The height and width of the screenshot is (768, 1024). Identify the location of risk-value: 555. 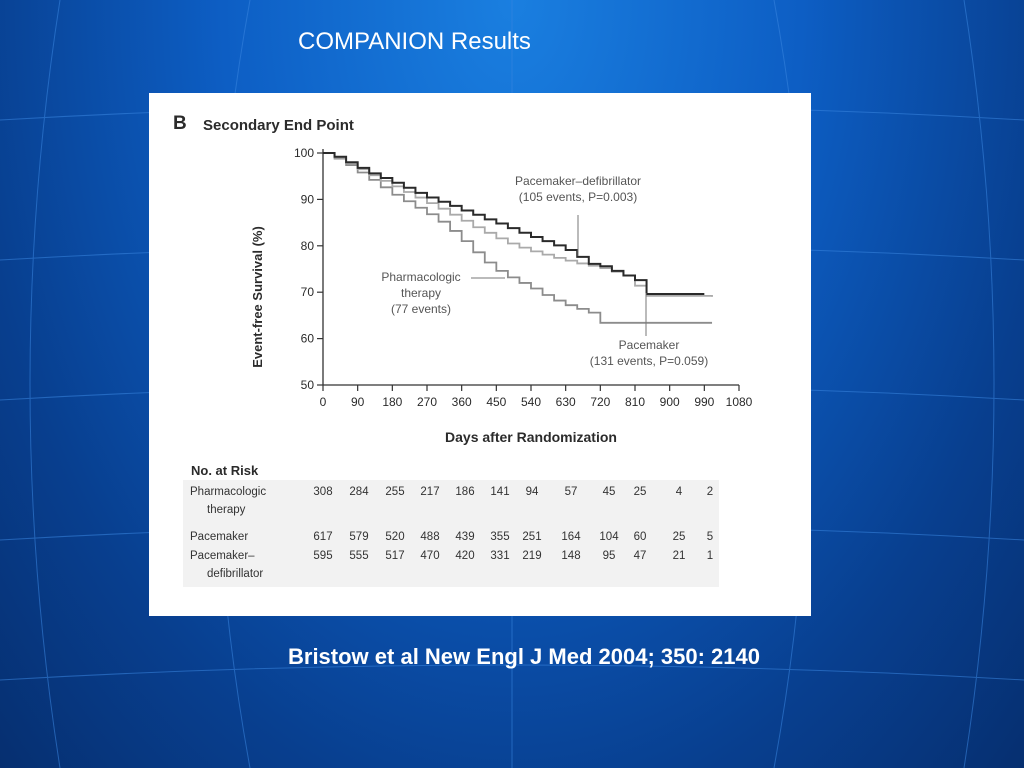
(358, 556).